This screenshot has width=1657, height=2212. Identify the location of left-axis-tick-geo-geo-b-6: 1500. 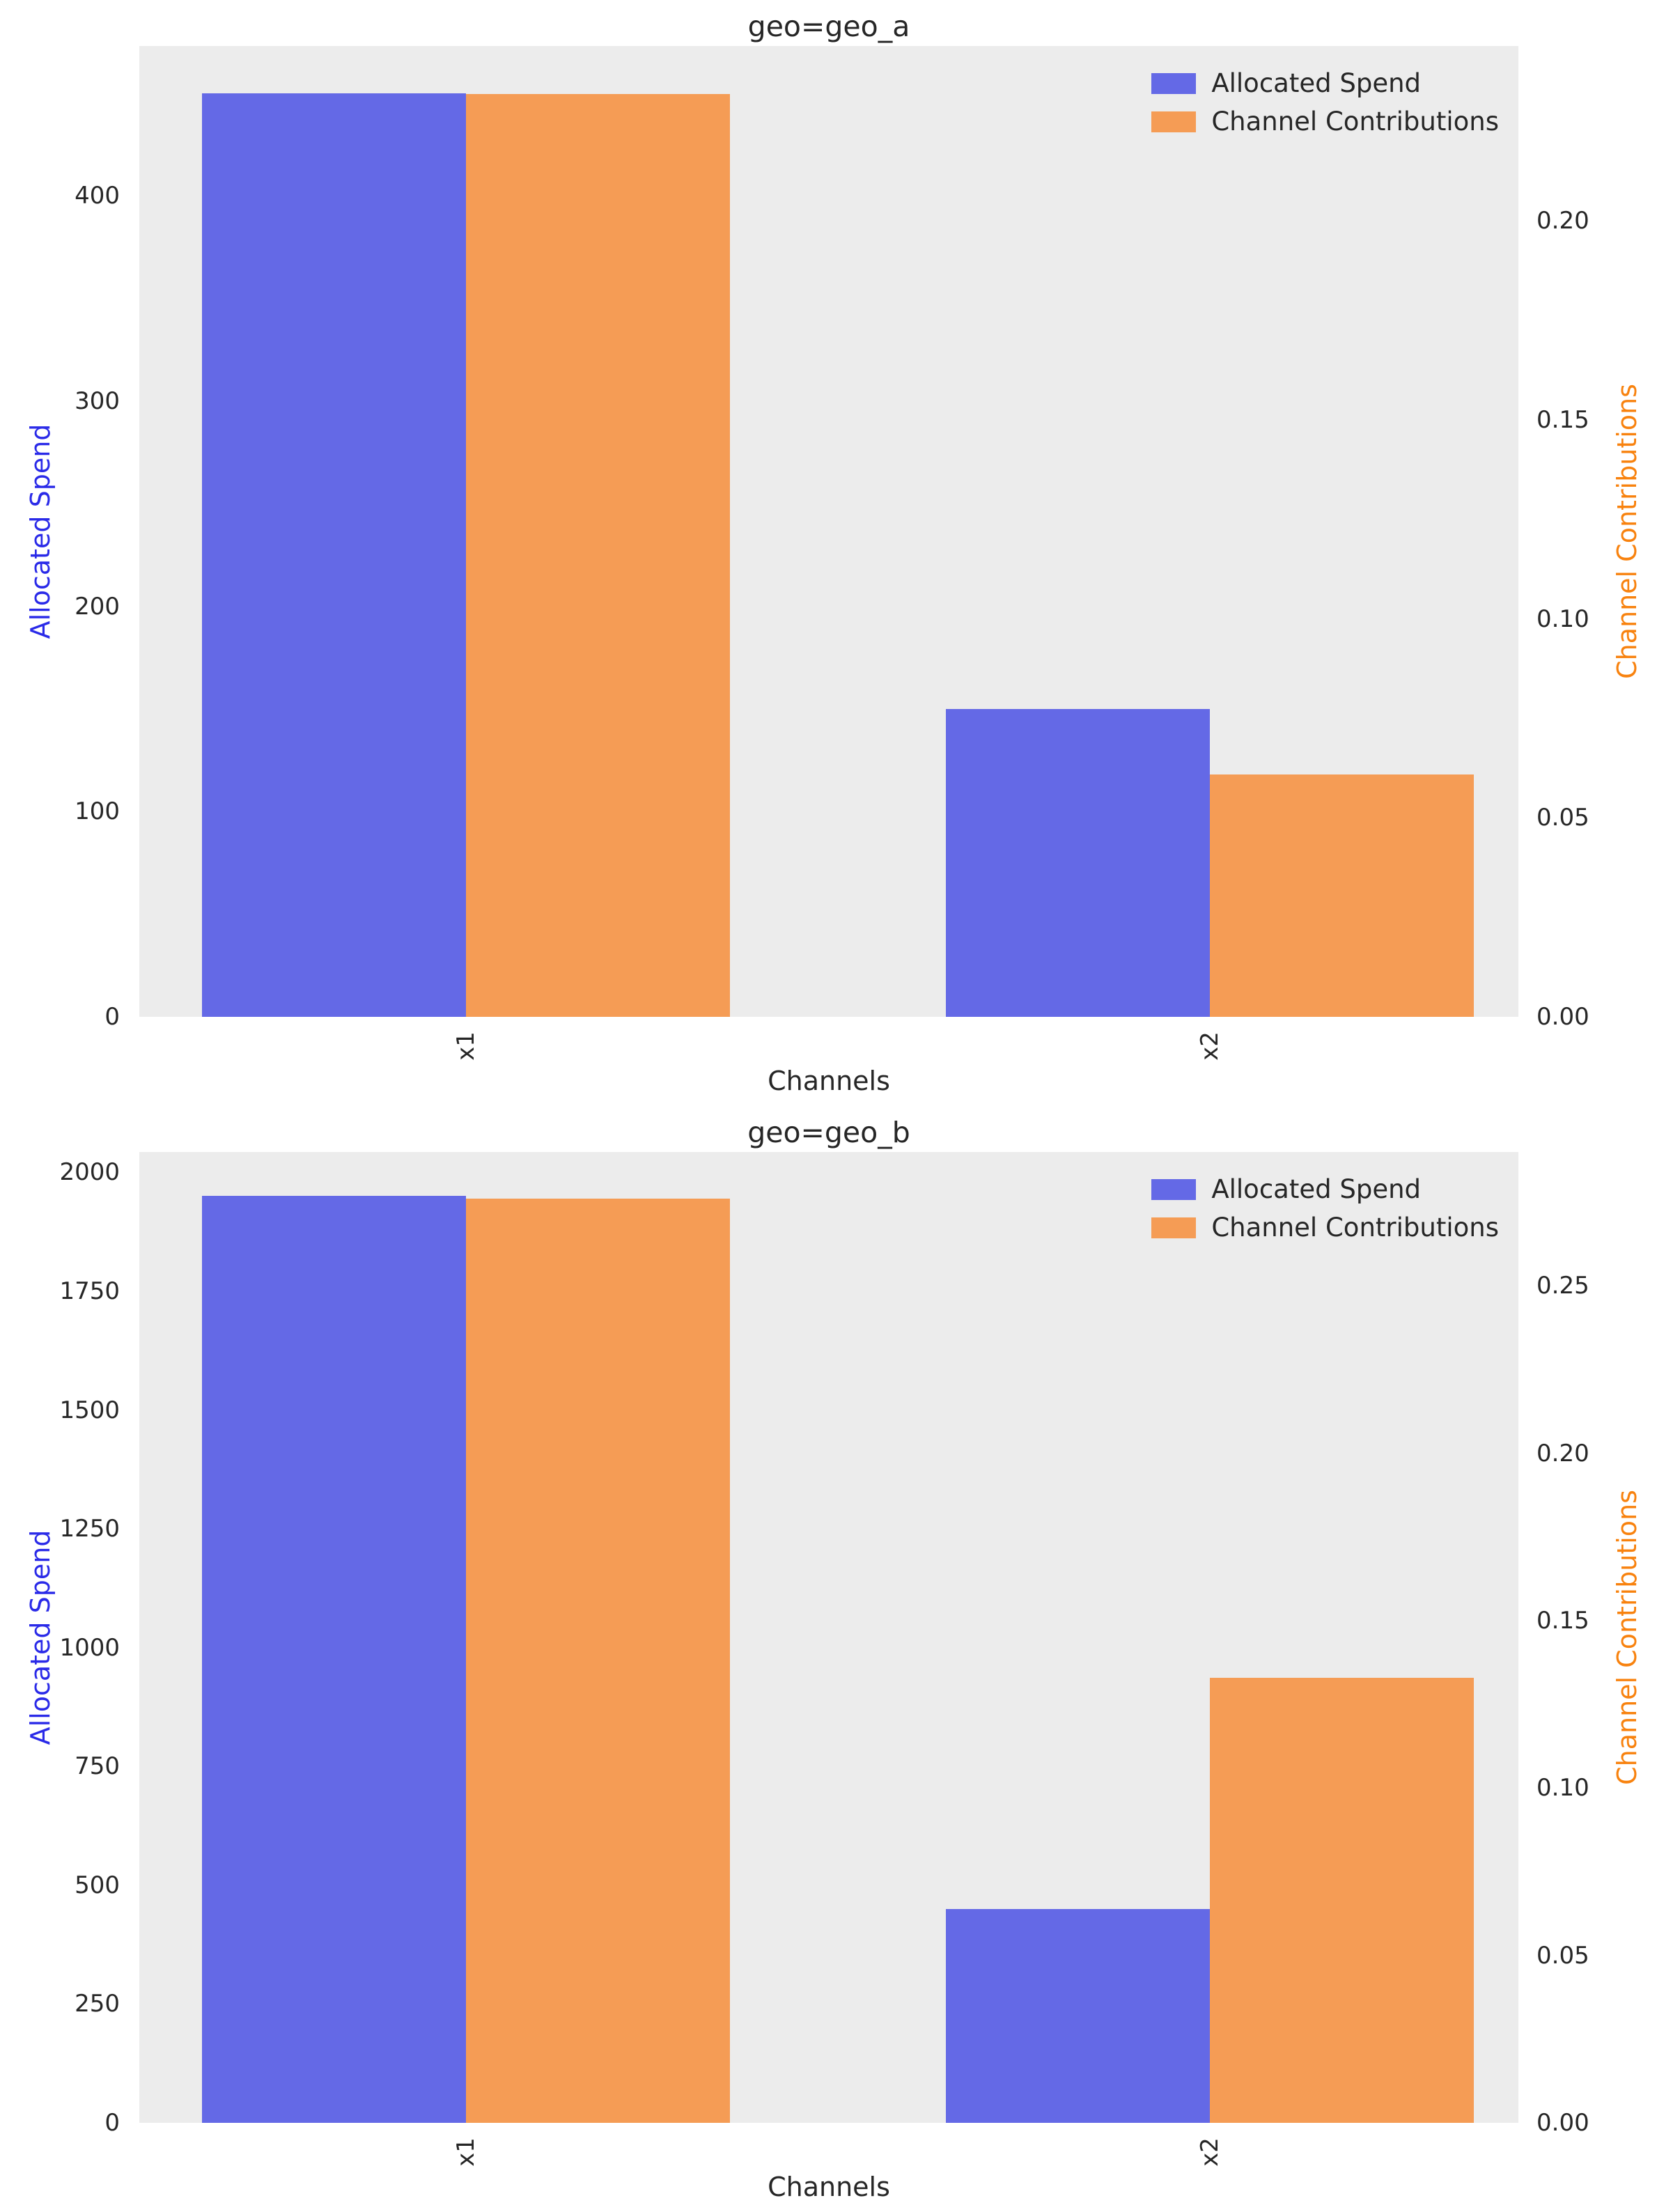
(89, 1410).